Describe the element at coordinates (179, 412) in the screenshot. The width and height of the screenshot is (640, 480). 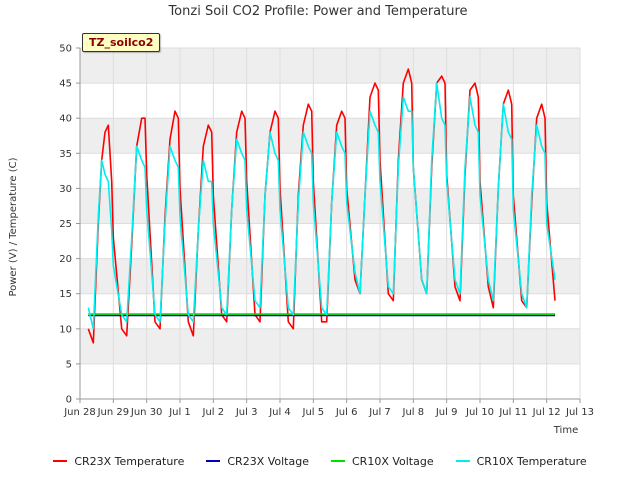
I see `x-tick-label: Jul 1` at that location.